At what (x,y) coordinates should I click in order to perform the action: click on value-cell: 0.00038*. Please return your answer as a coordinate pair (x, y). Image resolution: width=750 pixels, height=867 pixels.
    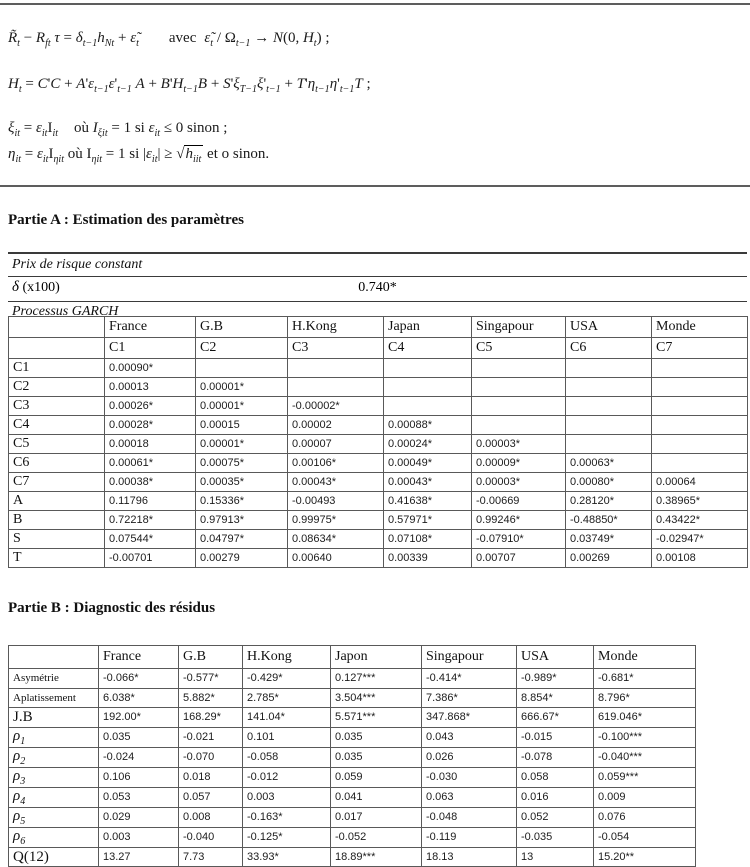
    Looking at the image, I should click on (150, 482).